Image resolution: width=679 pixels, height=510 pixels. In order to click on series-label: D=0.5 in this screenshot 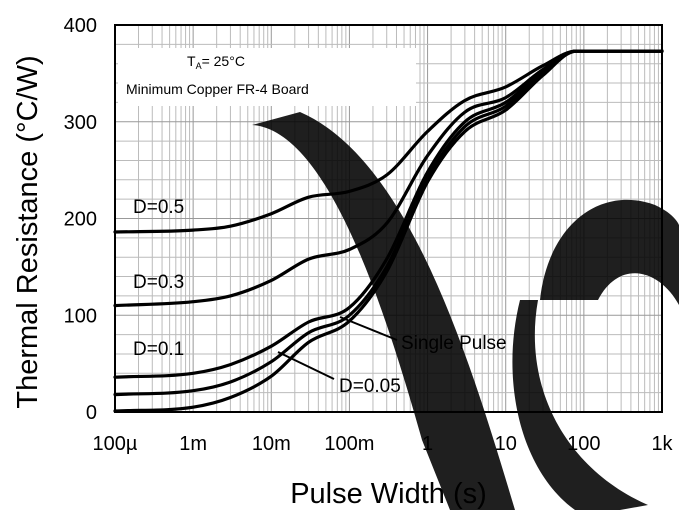, I will do `click(158, 207)`.